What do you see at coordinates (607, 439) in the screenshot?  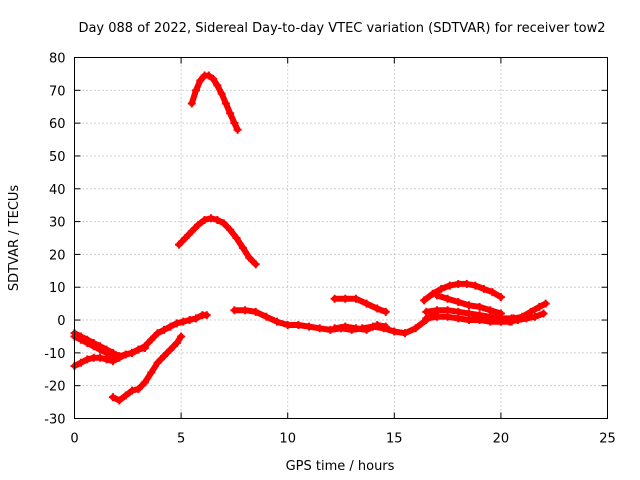 I see `x-tick-label: 25` at bounding box center [607, 439].